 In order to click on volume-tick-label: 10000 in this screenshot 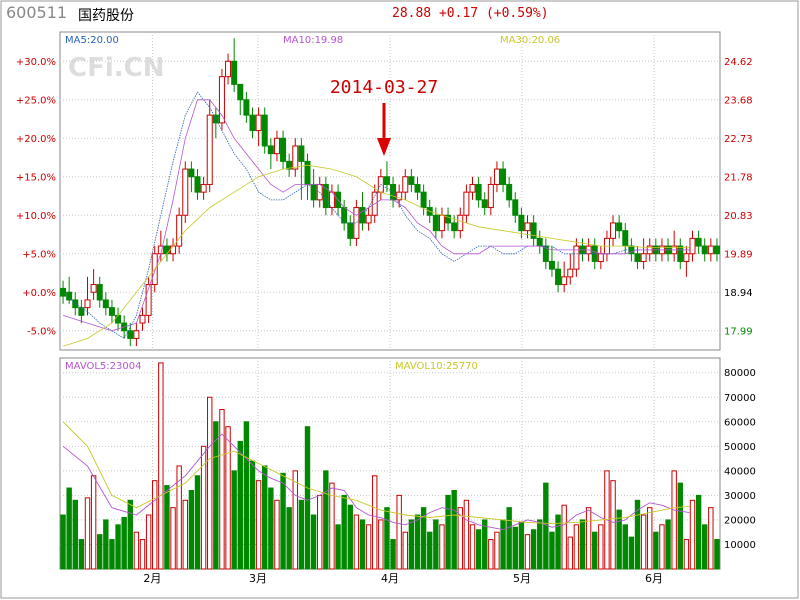, I will do `click(740, 545)`.